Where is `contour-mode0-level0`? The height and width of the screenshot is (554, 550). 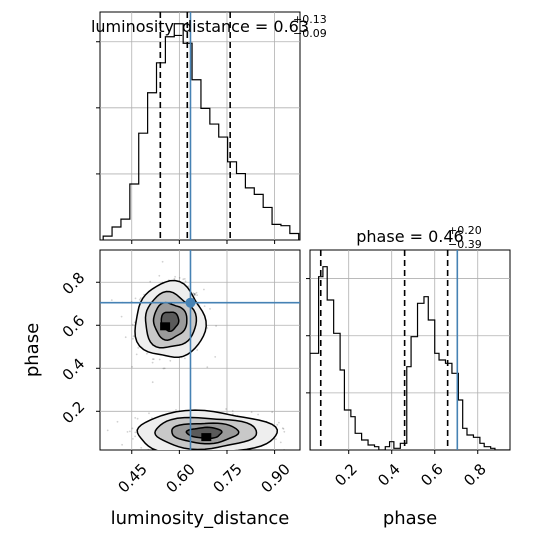 contour-mode0-level0 is located at coordinates (170, 318).